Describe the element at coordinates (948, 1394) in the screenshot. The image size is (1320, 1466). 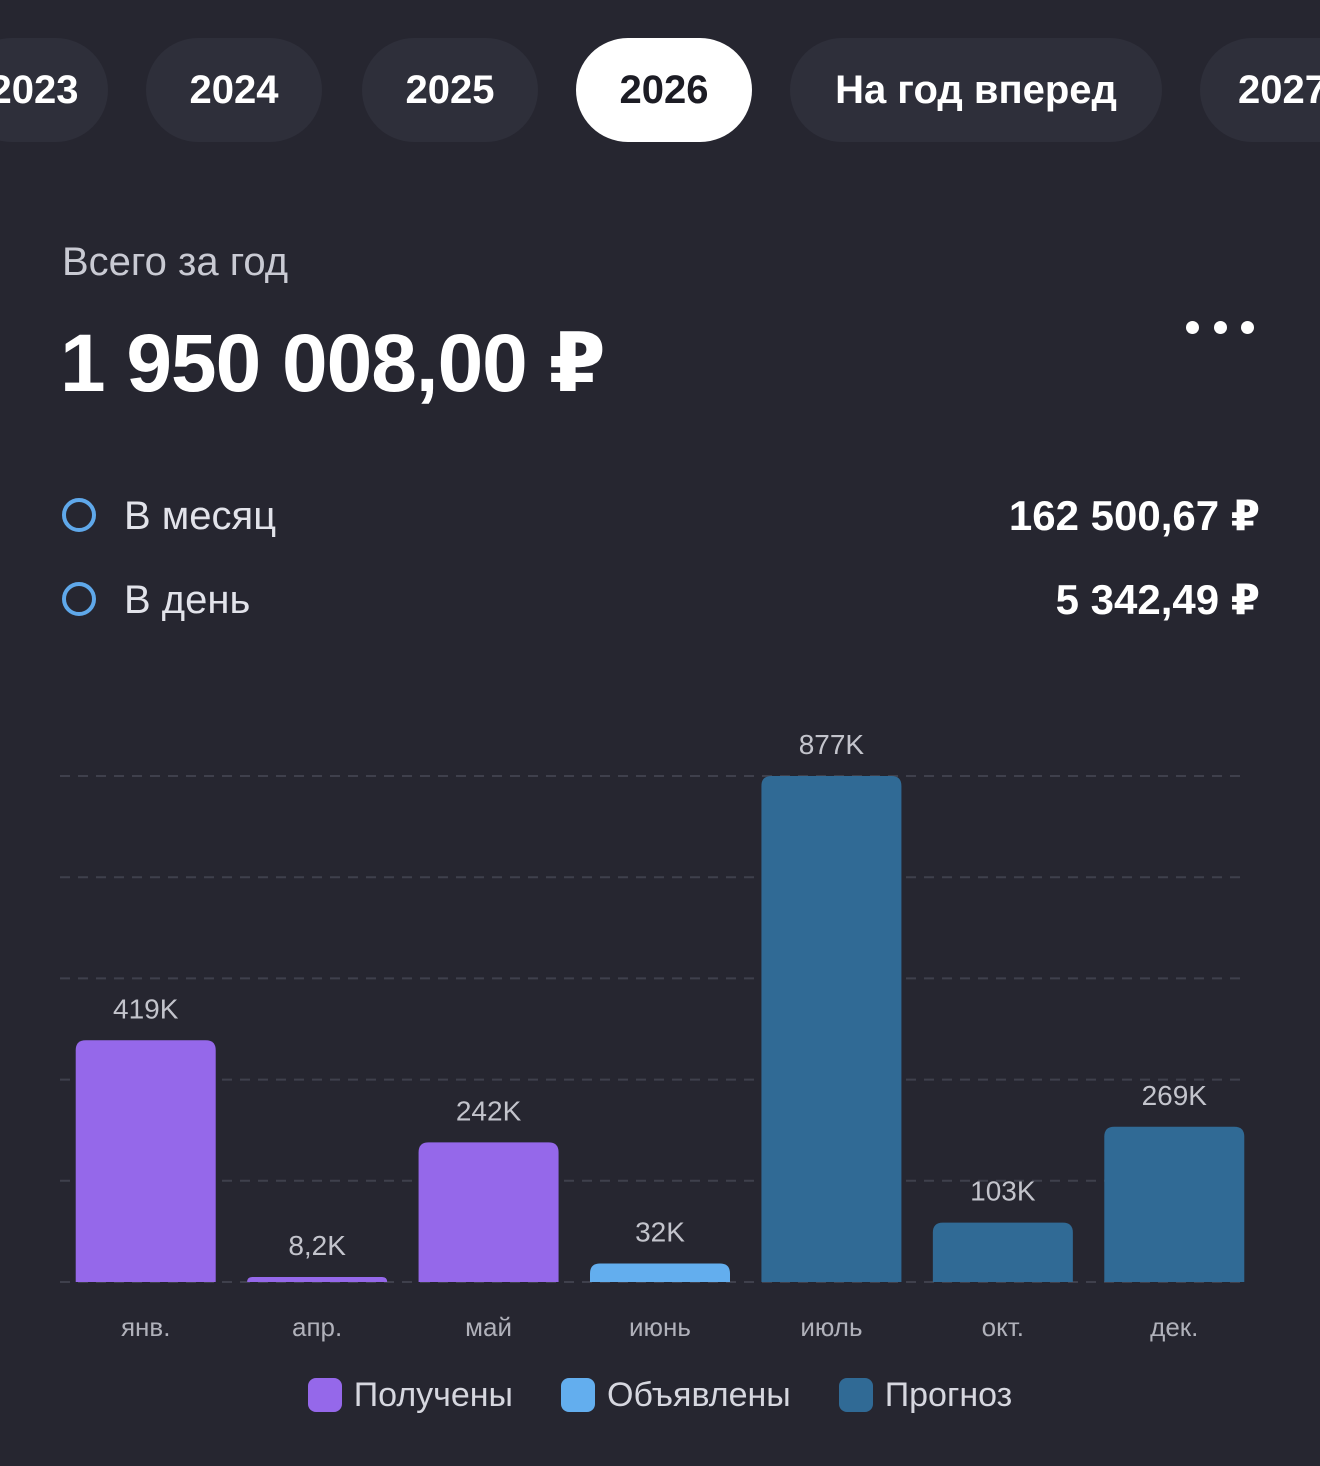
I see `legend-label: Прогноз` at that location.